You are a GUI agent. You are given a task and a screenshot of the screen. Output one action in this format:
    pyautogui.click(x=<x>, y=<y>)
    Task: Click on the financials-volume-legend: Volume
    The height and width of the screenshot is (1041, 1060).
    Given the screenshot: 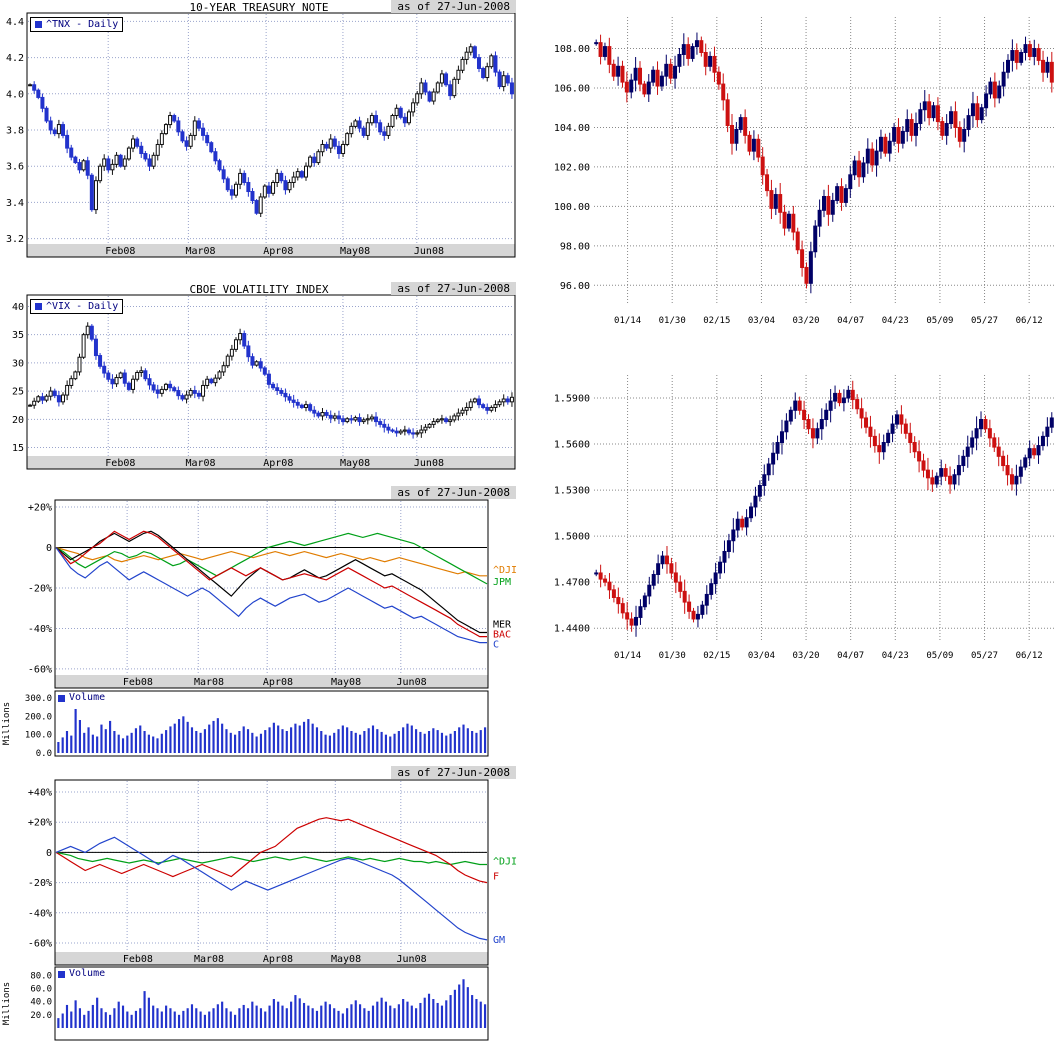 What is the action you would take?
    pyautogui.click(x=81, y=698)
    